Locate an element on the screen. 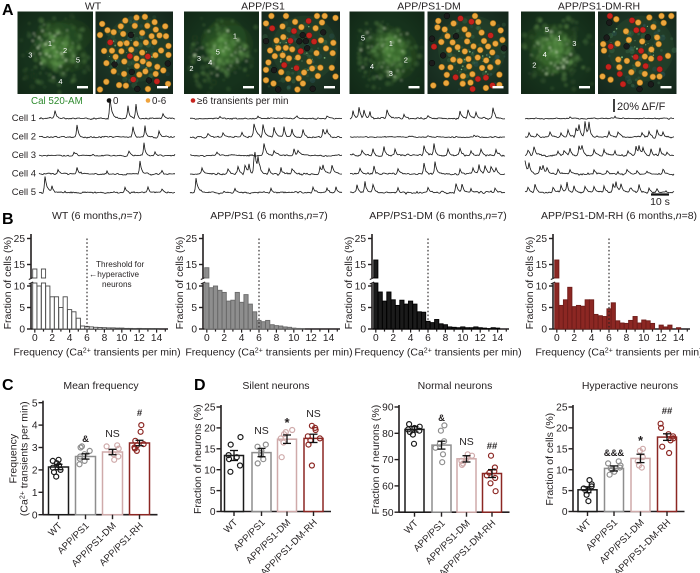 The image size is (700, 573). svg-text: Threshold for is located at coordinates (120, 264).